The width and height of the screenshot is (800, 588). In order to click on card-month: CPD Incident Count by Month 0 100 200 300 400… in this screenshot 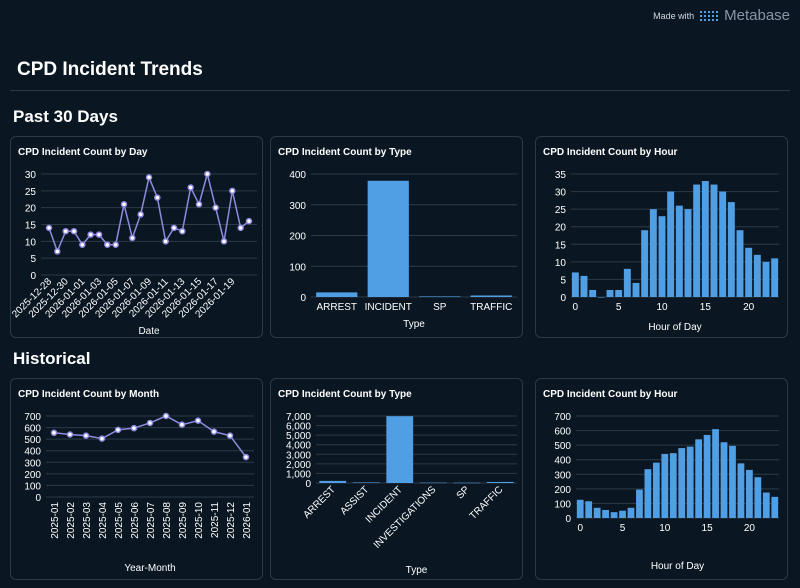, I will do `click(136, 479)`.